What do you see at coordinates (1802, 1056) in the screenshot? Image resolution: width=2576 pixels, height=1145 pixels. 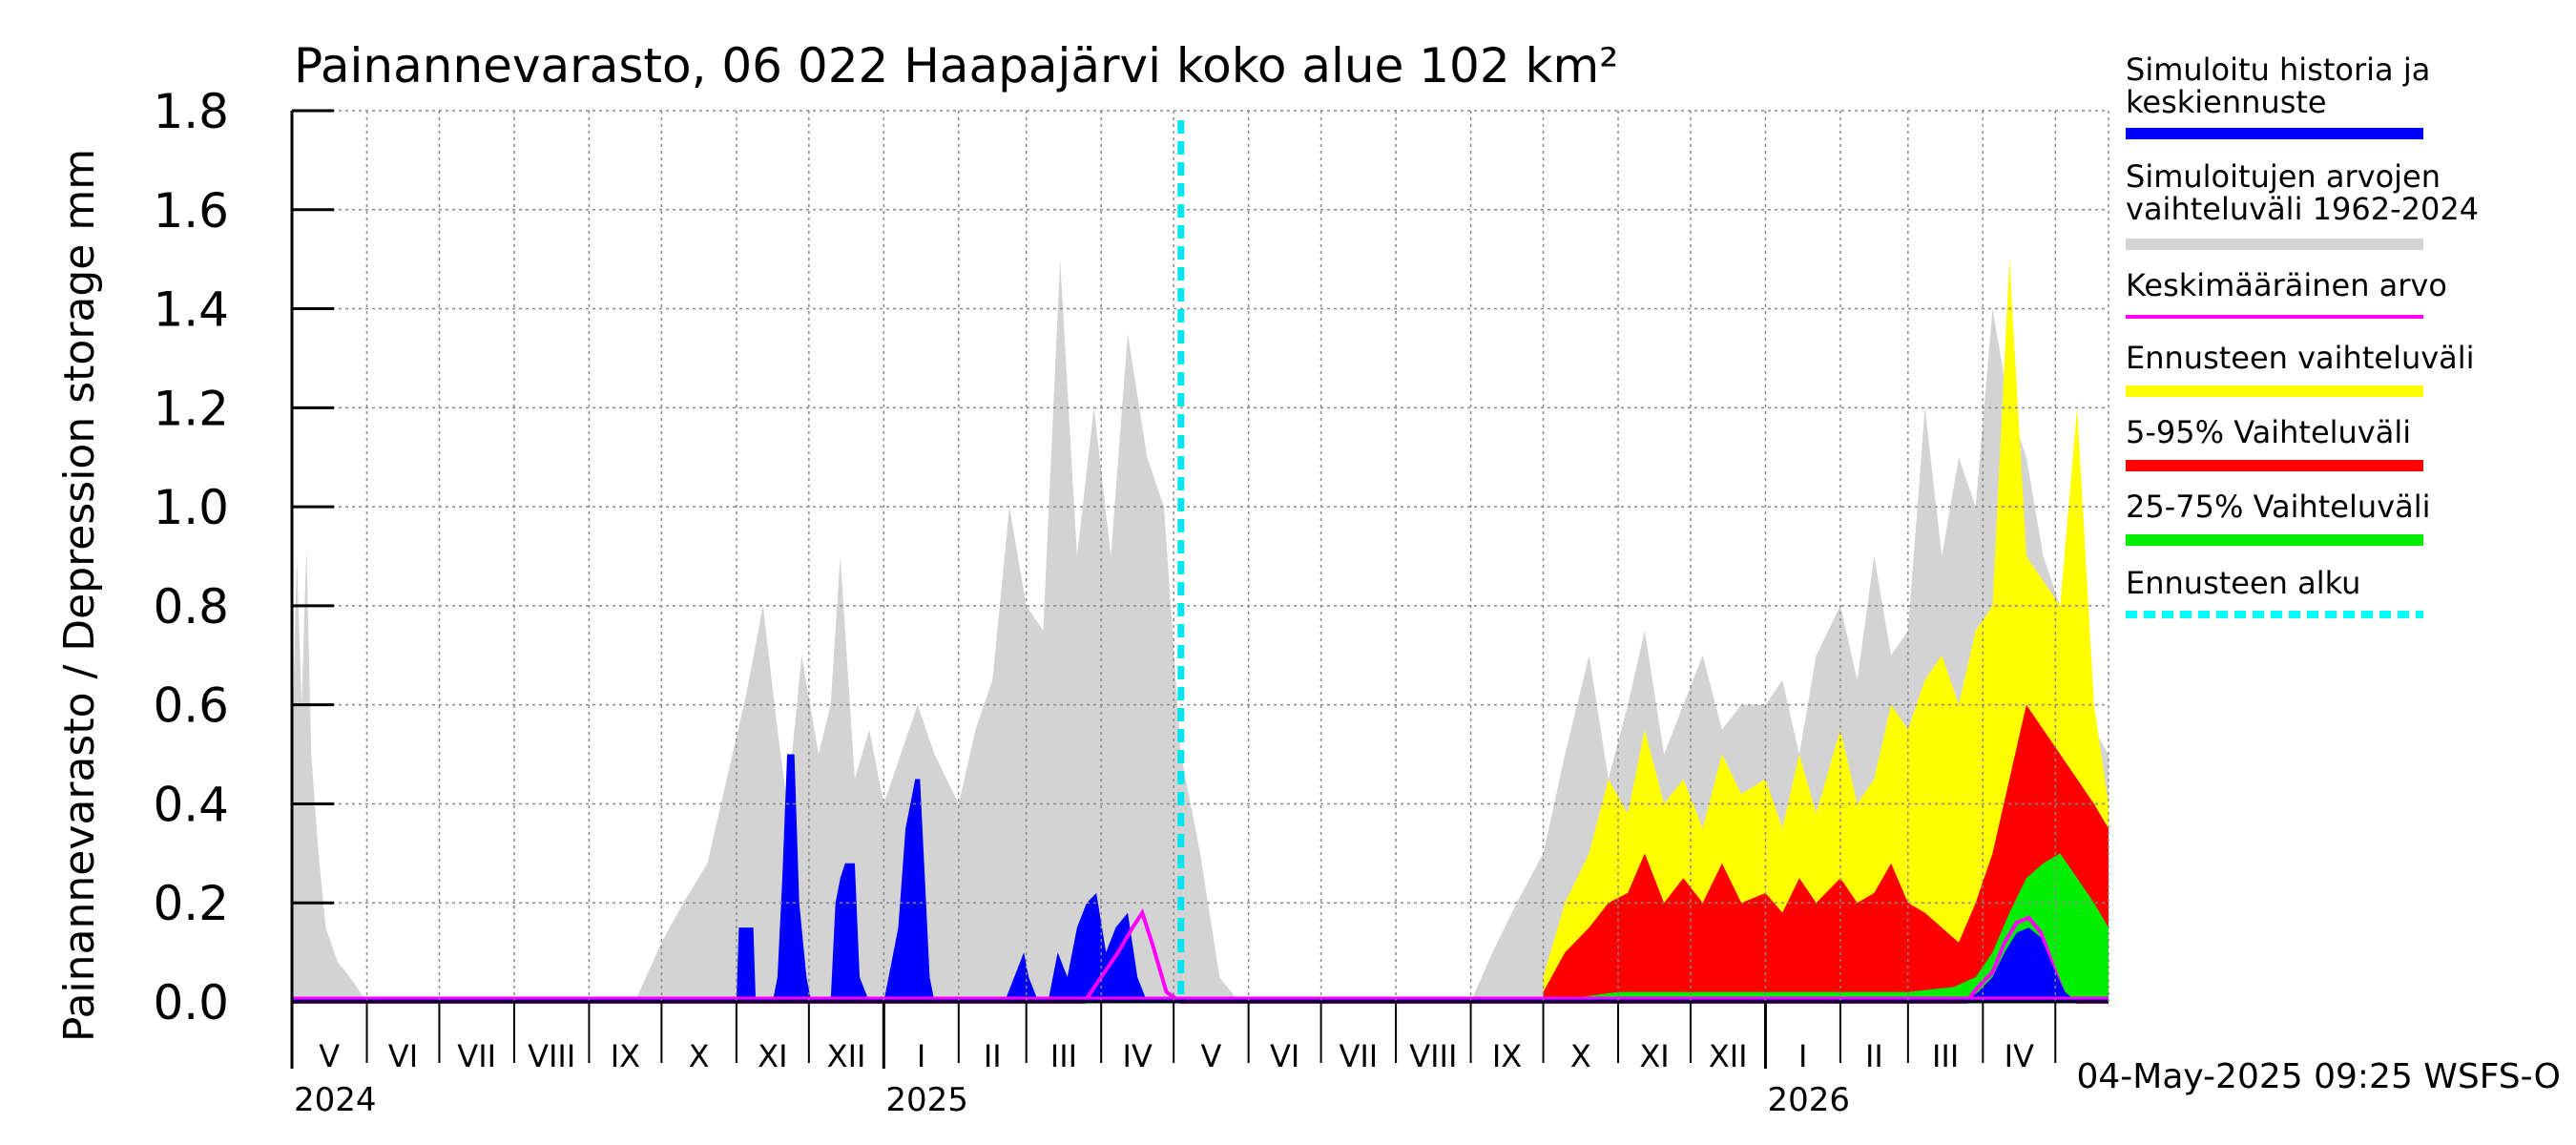 I see `x-month-label-20: I` at bounding box center [1802, 1056].